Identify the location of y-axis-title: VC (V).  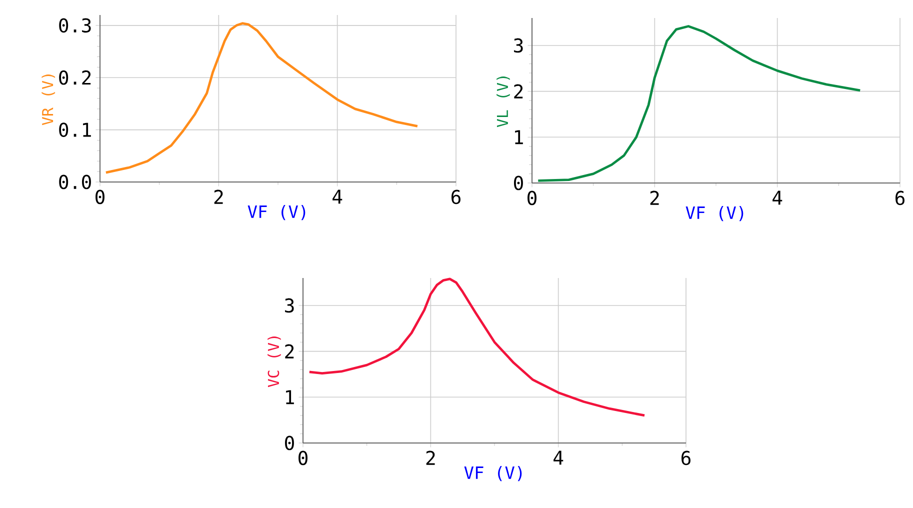
(274, 362).